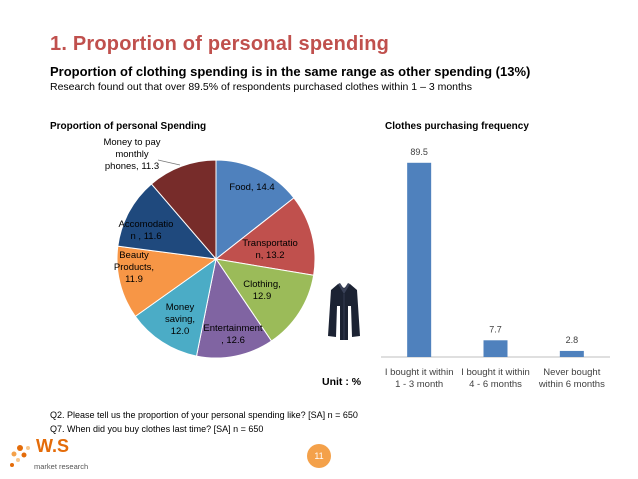 Image resolution: width=638 pixels, height=479 pixels. I want to click on unit-label: Unit : %, so click(342, 382).